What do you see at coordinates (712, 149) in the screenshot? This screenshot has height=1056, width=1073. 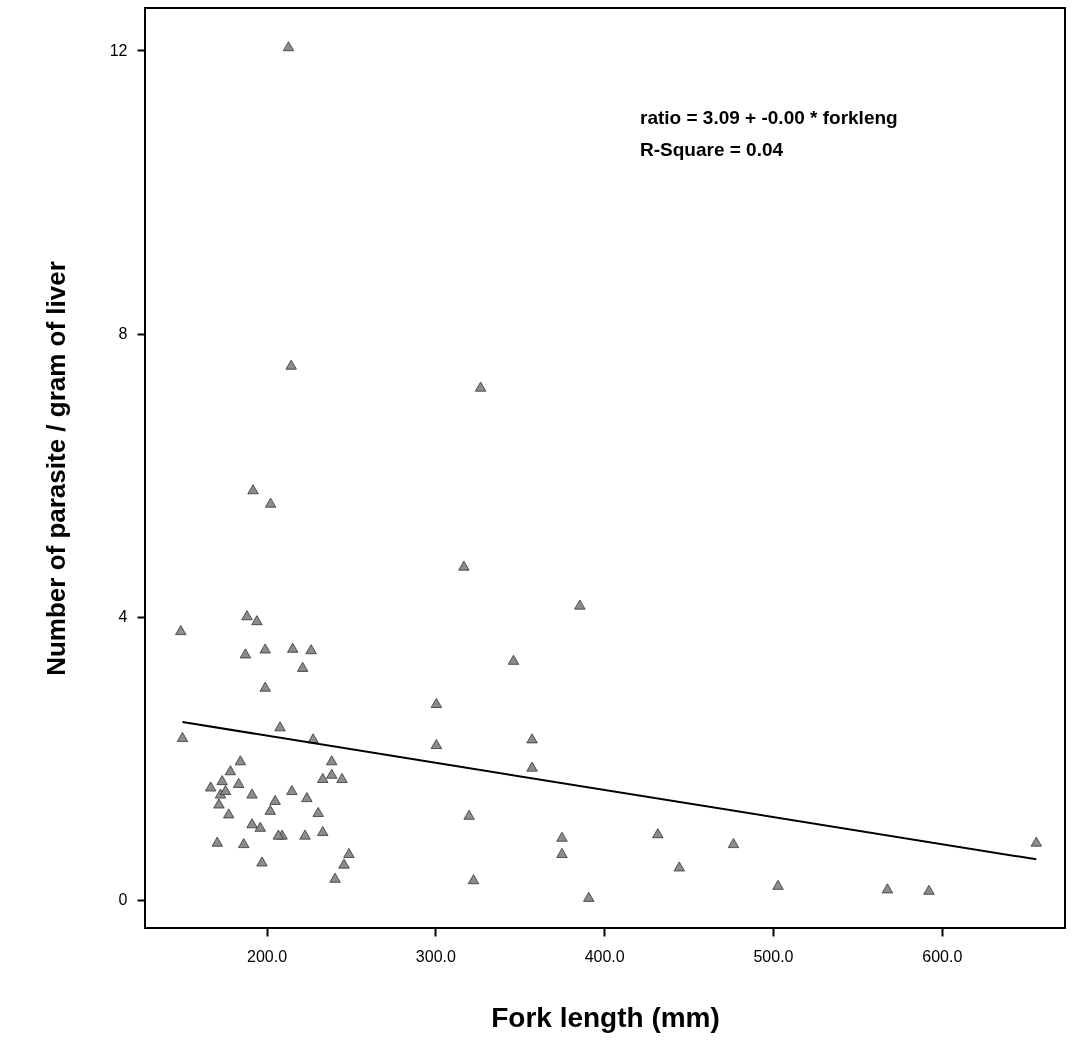 I see `annotation: R-Square = 0.04` at bounding box center [712, 149].